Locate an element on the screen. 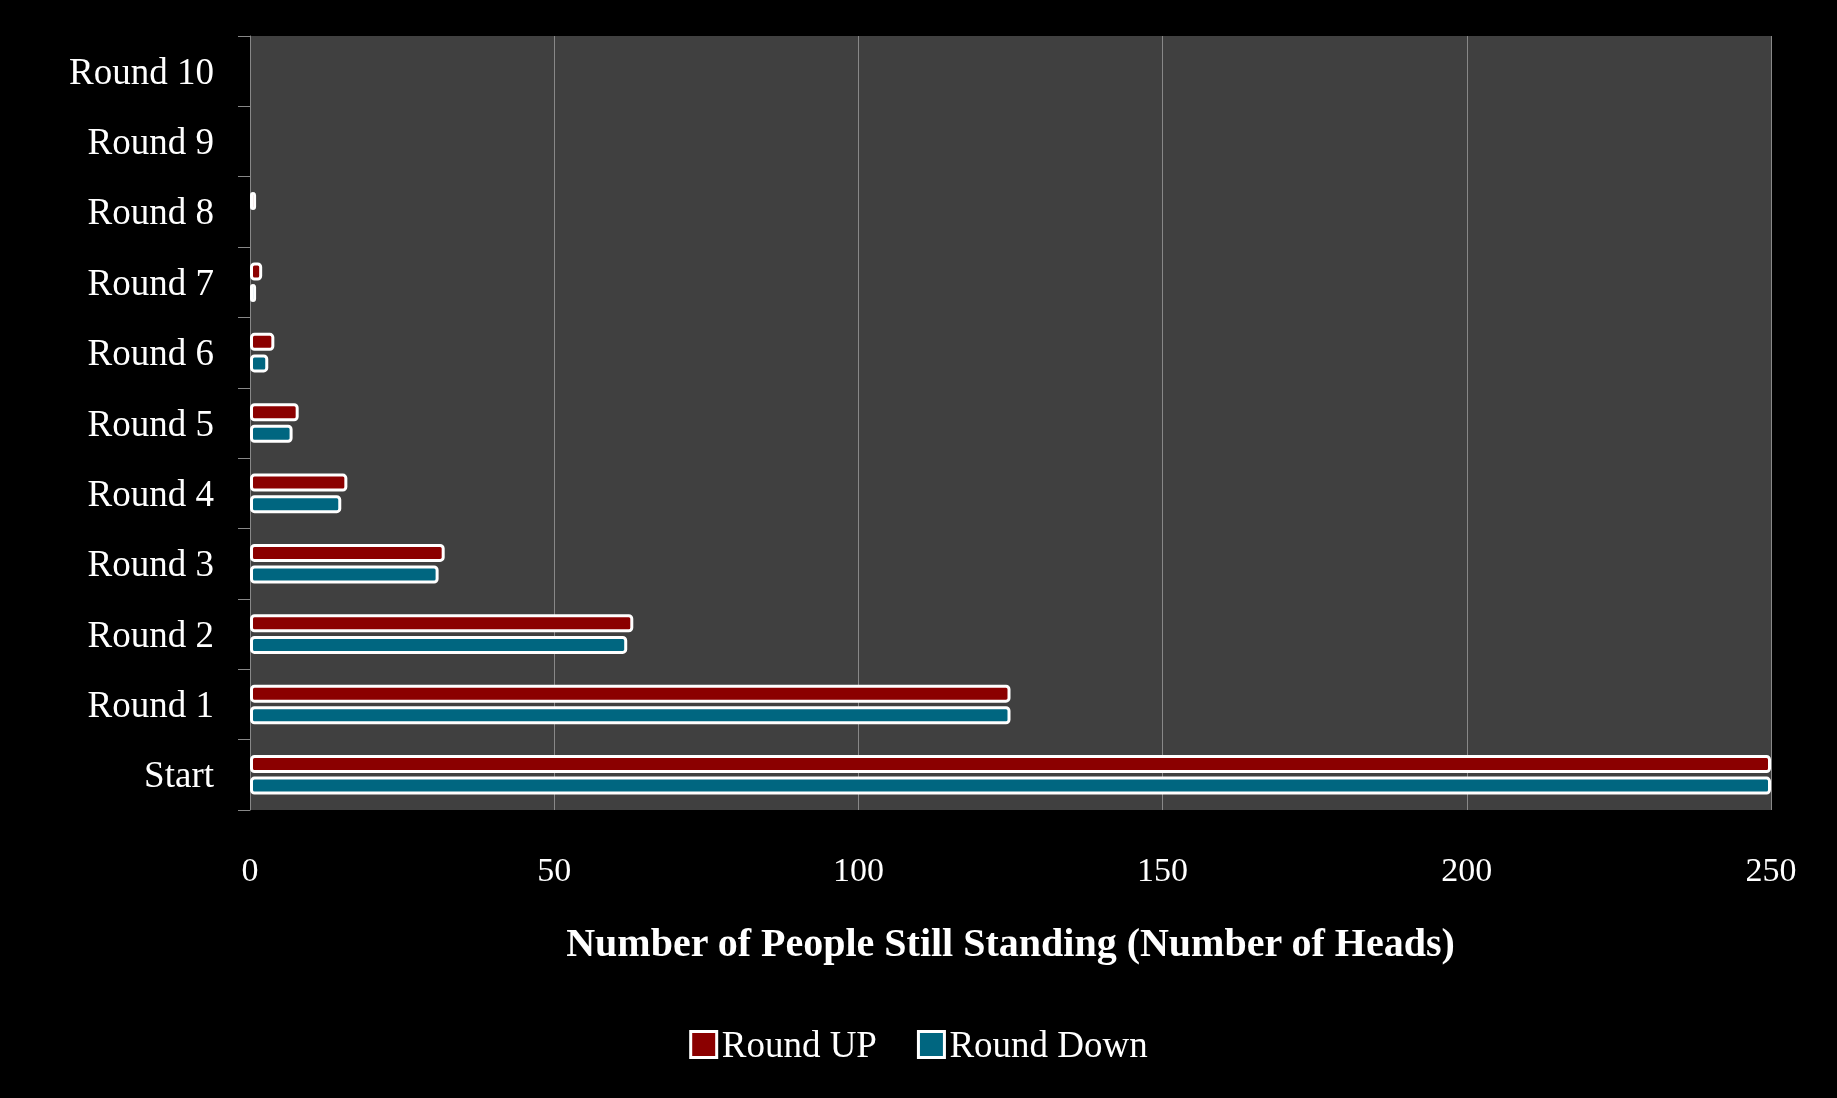 The image size is (1837, 1098). y-tick-label: Round 4 is located at coordinates (150, 493).